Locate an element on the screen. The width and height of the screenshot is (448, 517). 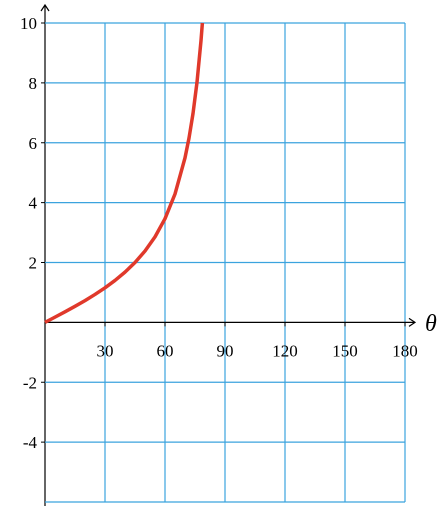
y-tick-label: 4 is located at coordinates (33, 203).